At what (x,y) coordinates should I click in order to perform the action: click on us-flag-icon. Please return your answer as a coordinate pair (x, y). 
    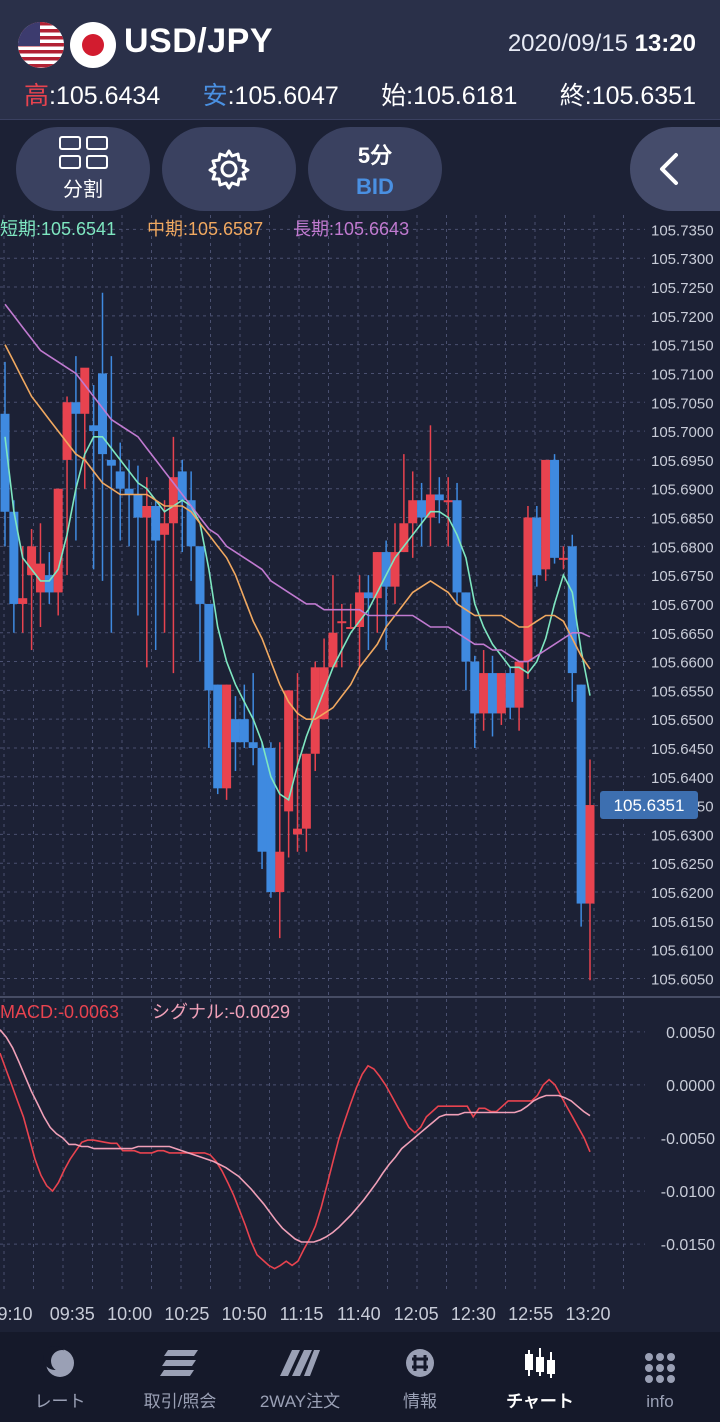
    Looking at the image, I should click on (41, 45).